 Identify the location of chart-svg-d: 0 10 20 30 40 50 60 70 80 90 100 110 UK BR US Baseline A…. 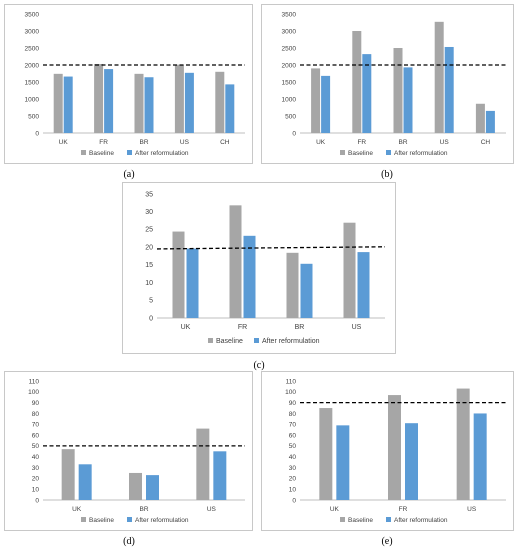
(136, 451).